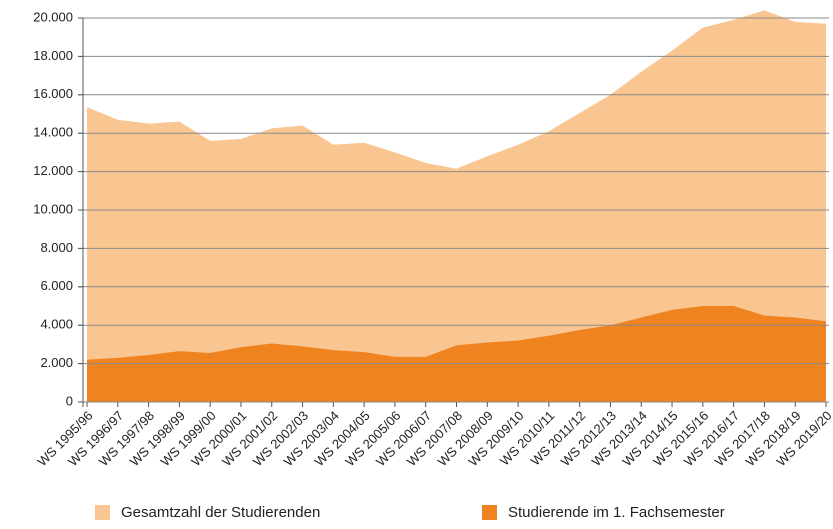 This screenshot has height=529, width=833. I want to click on y-tick-label: 6.000, so click(56, 285).